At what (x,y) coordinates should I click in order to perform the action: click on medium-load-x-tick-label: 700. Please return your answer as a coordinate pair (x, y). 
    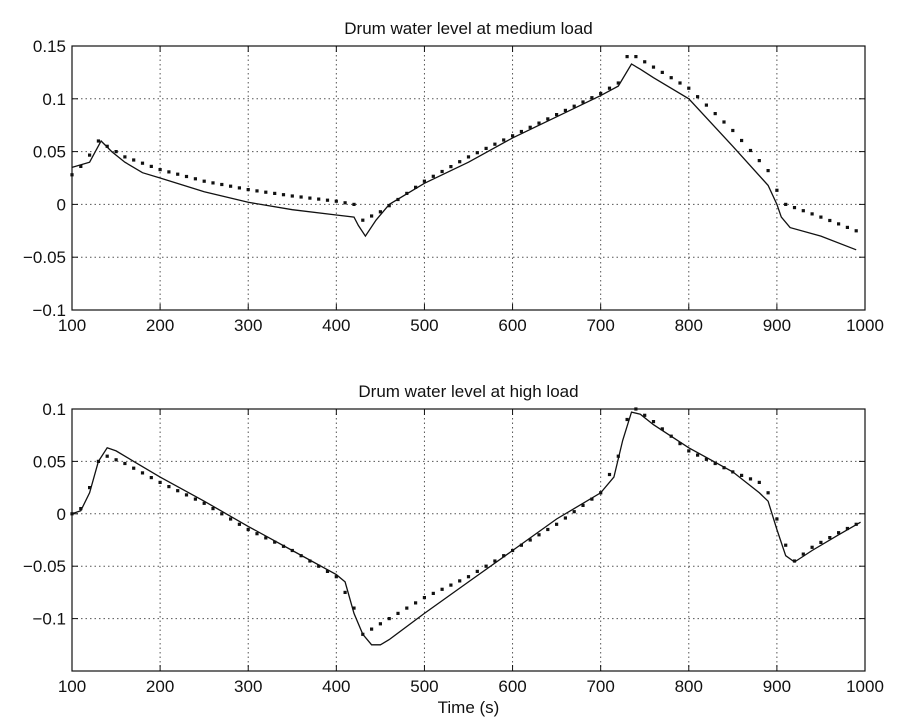
    Looking at the image, I should click on (600, 325).